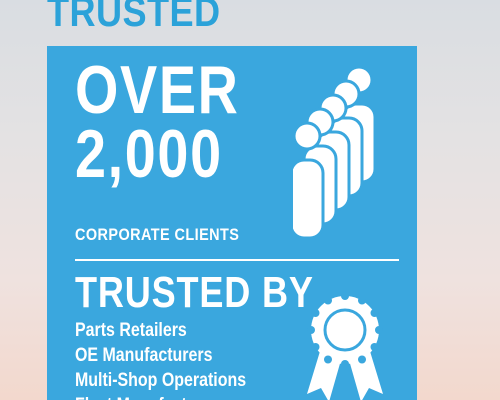 This screenshot has width=500, height=400. I want to click on client-count-stat: OVER 2,000, so click(175, 122).